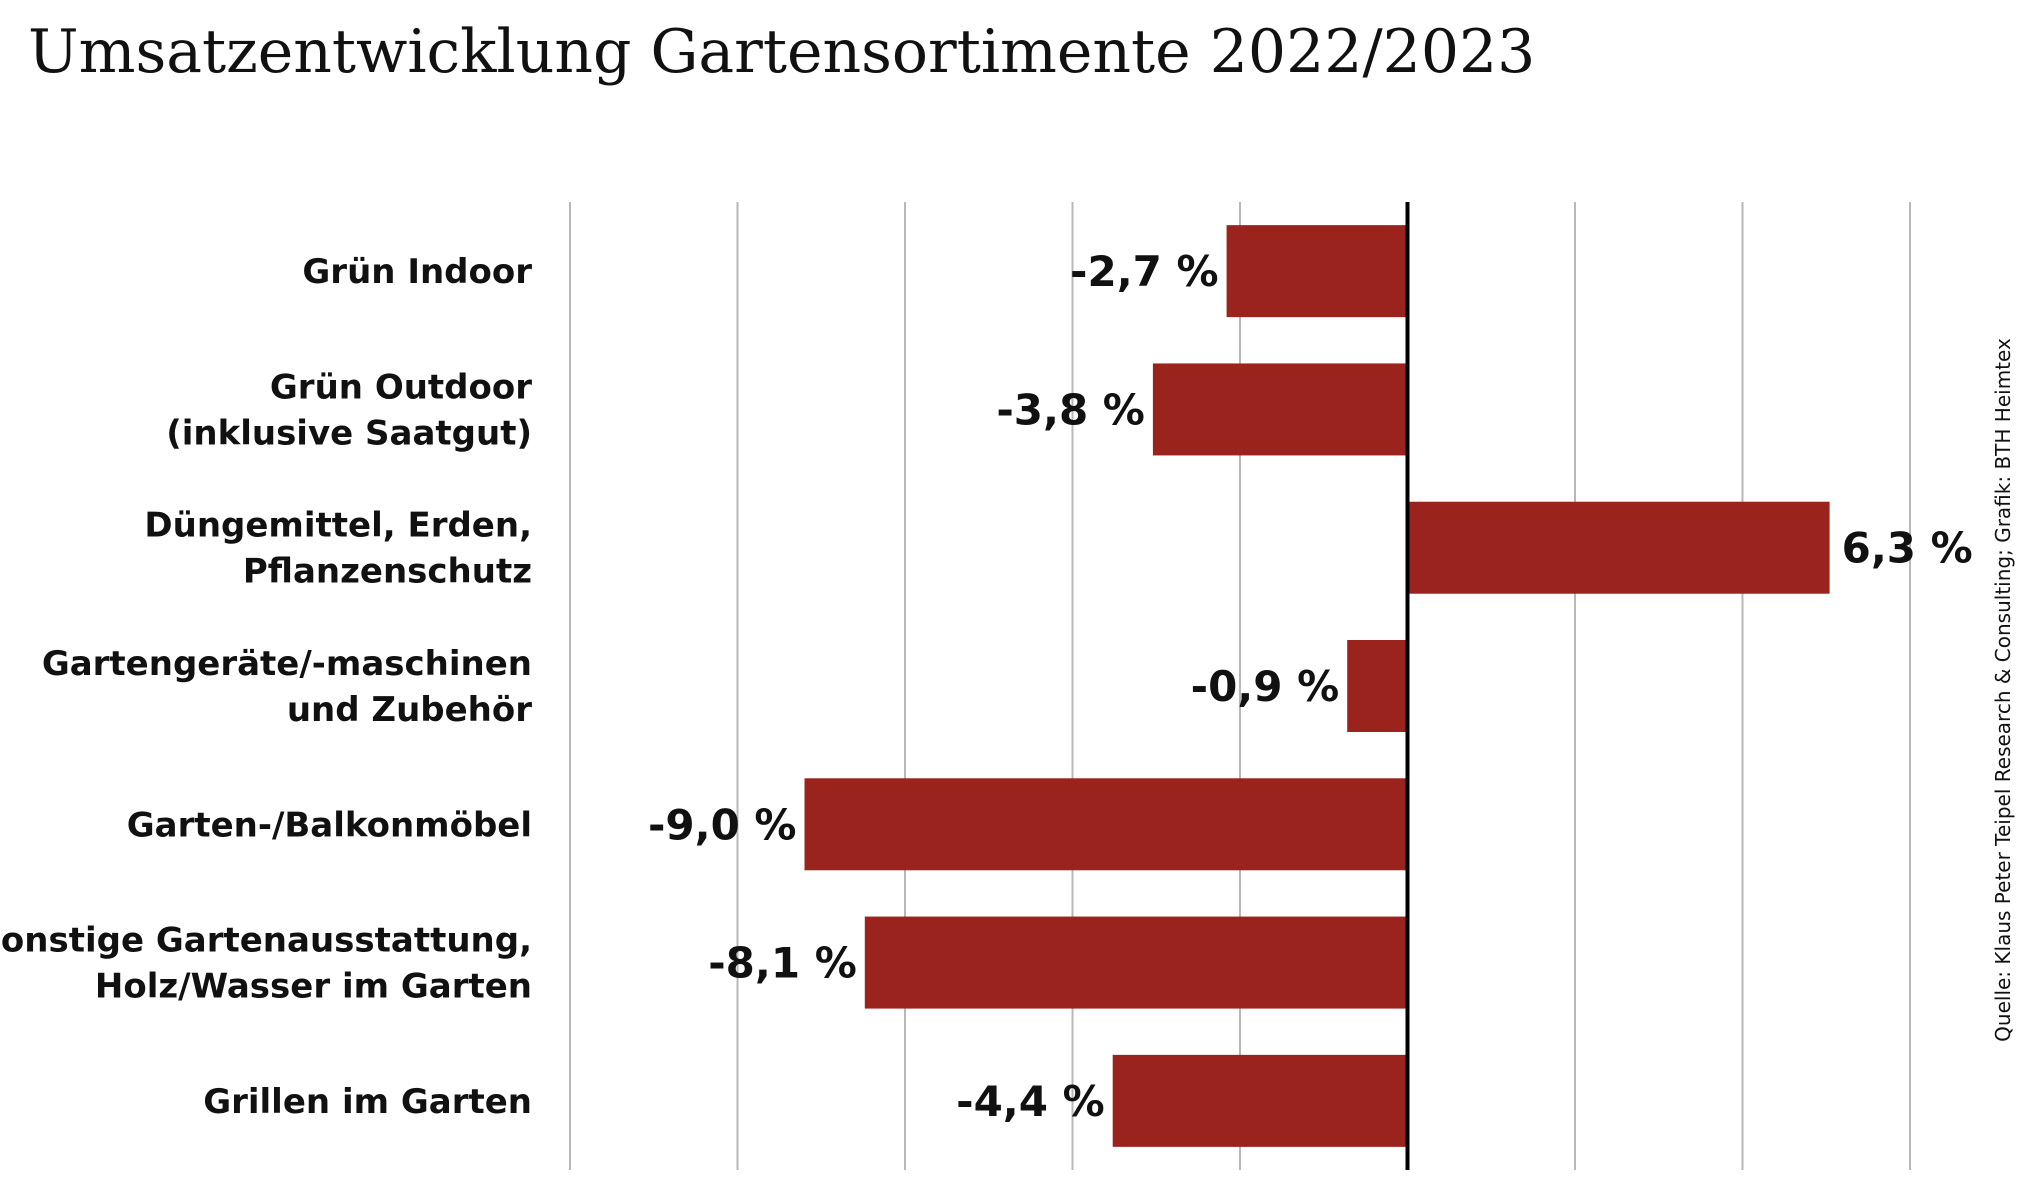 Image resolution: width=2025 pixels, height=1180 pixels. I want to click on category-label: Düngemittel, Erden,, so click(338, 526).